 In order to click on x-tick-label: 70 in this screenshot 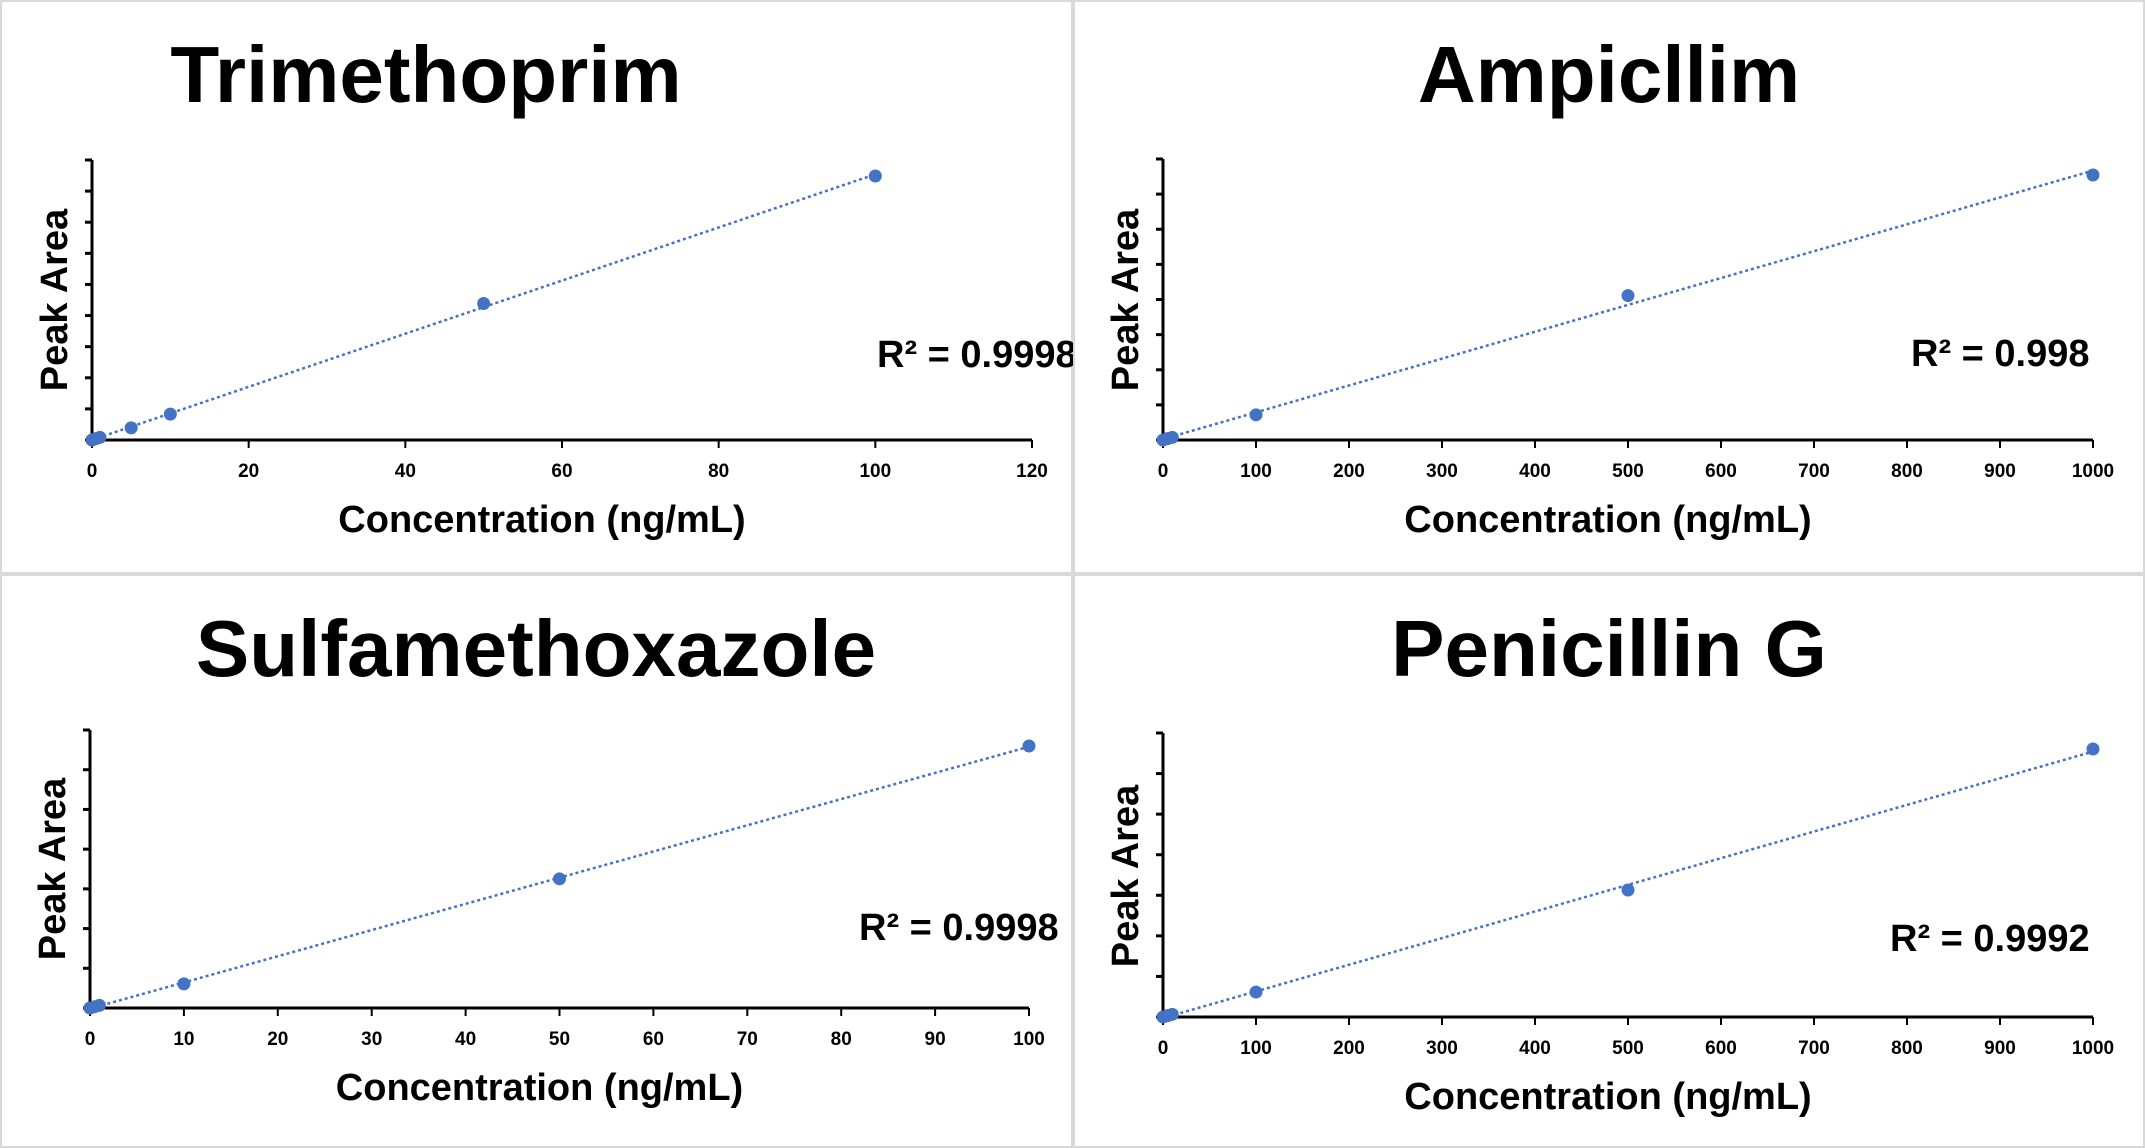, I will do `click(747, 1039)`.